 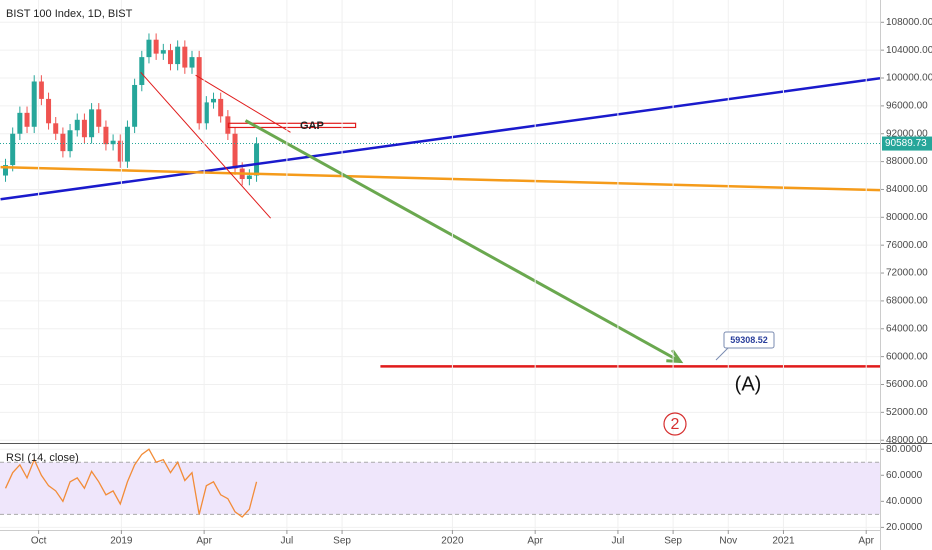 What do you see at coordinates (907, 301) in the screenshot?
I see `y-tick-label: 68000.00` at bounding box center [907, 301].